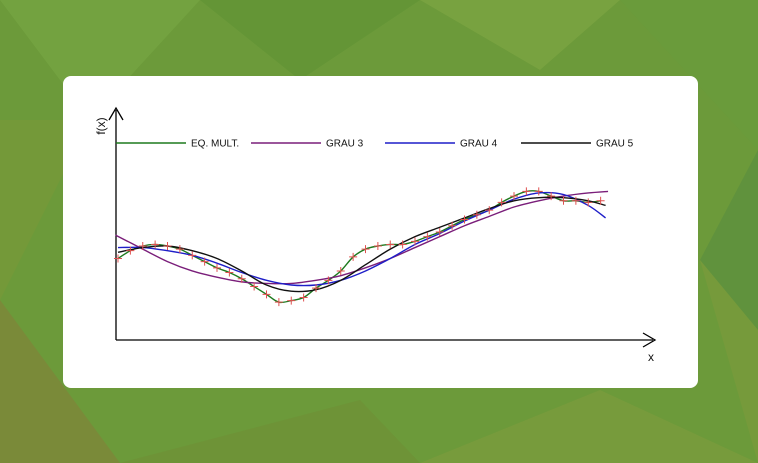 The height and width of the screenshot is (463, 758). What do you see at coordinates (479, 144) in the screenshot?
I see `legend-label-2: GRAU 4` at bounding box center [479, 144].